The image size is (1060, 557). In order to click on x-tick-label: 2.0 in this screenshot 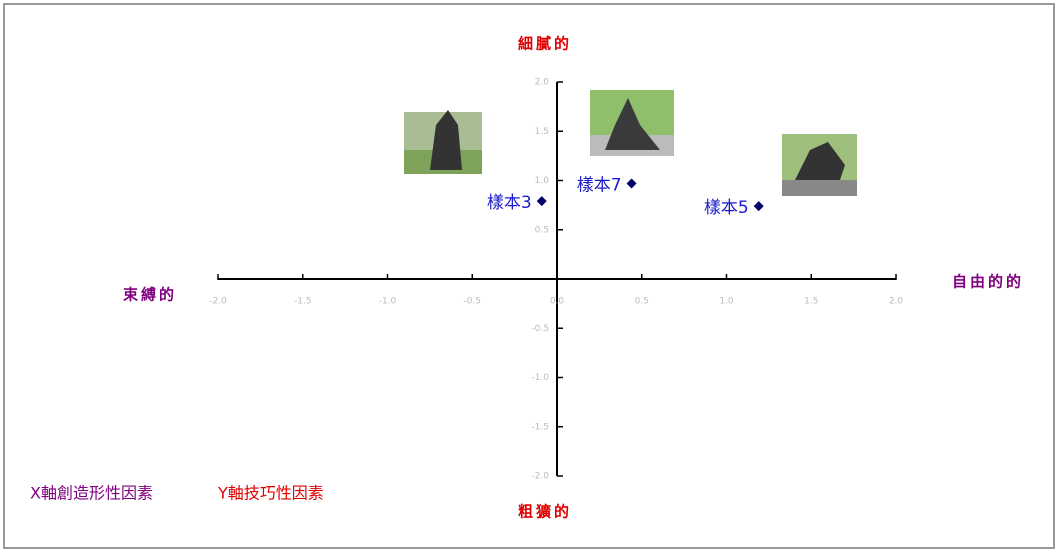, I will do `click(896, 302)`.